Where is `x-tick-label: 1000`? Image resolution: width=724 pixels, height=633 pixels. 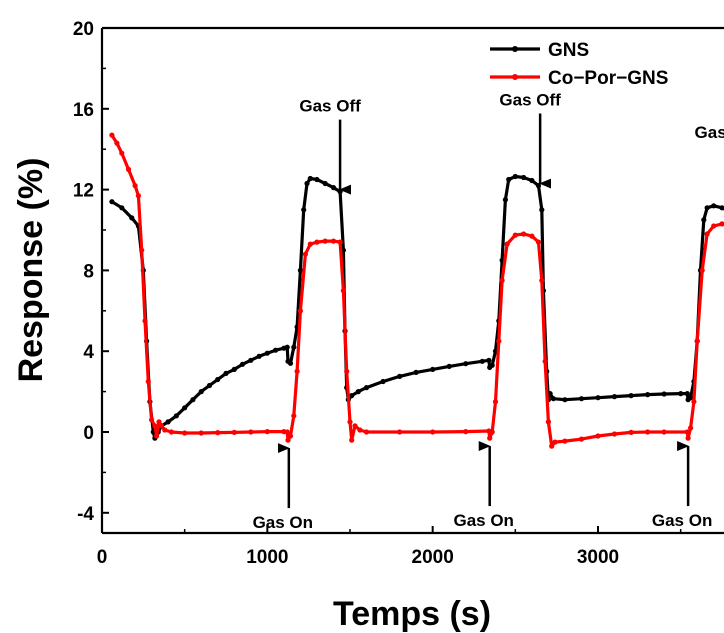
x-tick-label: 1000 is located at coordinates (267, 557).